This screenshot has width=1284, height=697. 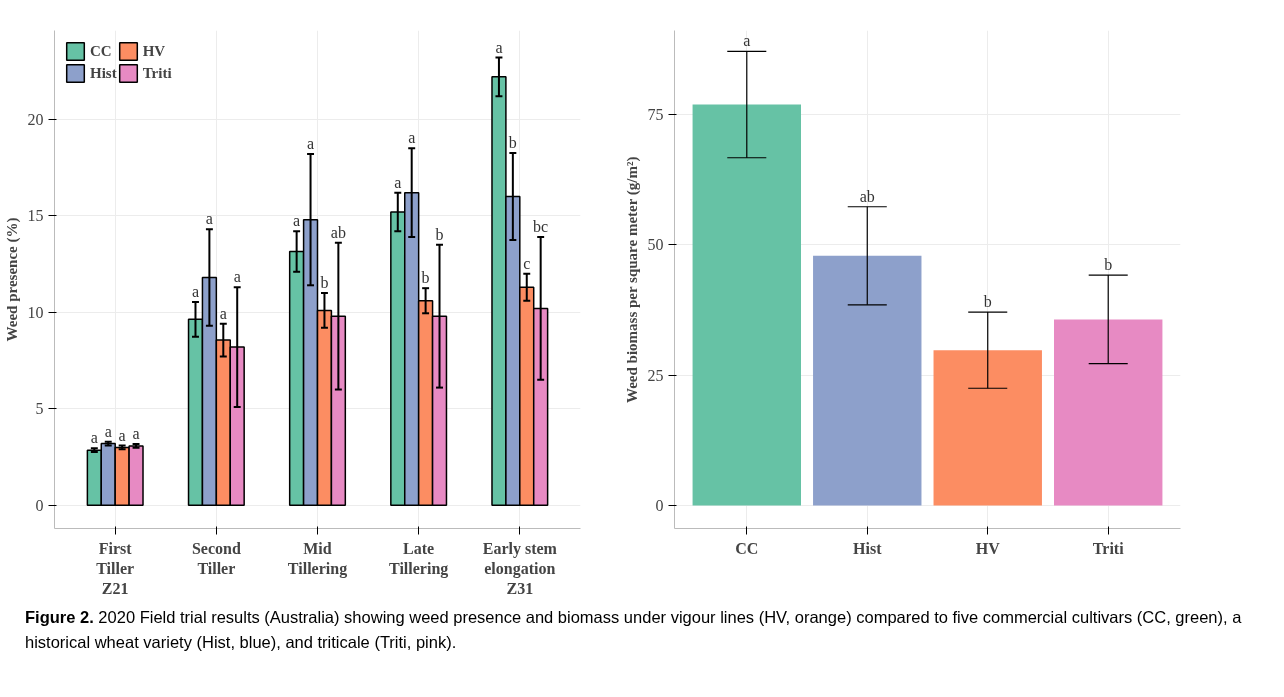 What do you see at coordinates (154, 51) in the screenshot?
I see `legend-label: HV` at bounding box center [154, 51].